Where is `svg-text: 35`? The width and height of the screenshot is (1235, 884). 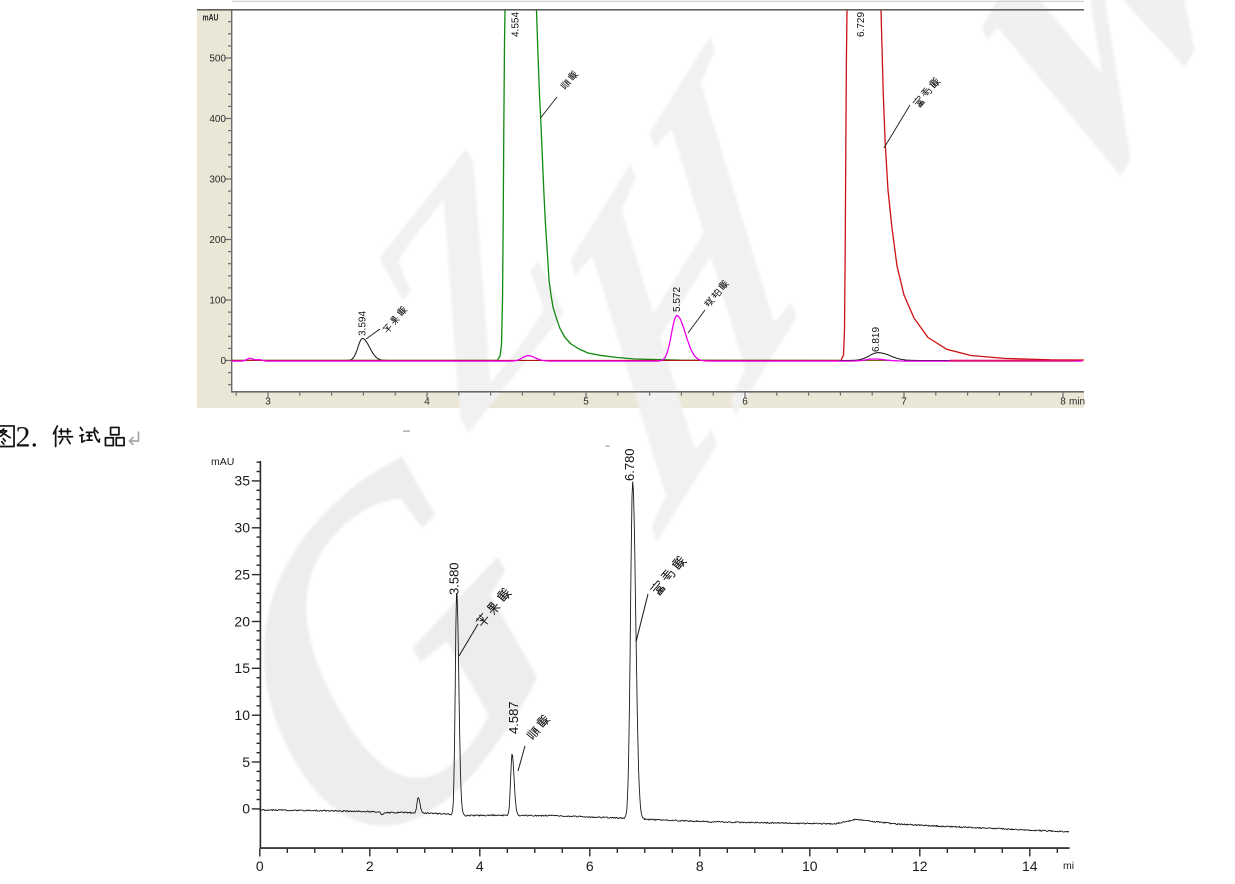 svg-text: 35 is located at coordinates (242, 481).